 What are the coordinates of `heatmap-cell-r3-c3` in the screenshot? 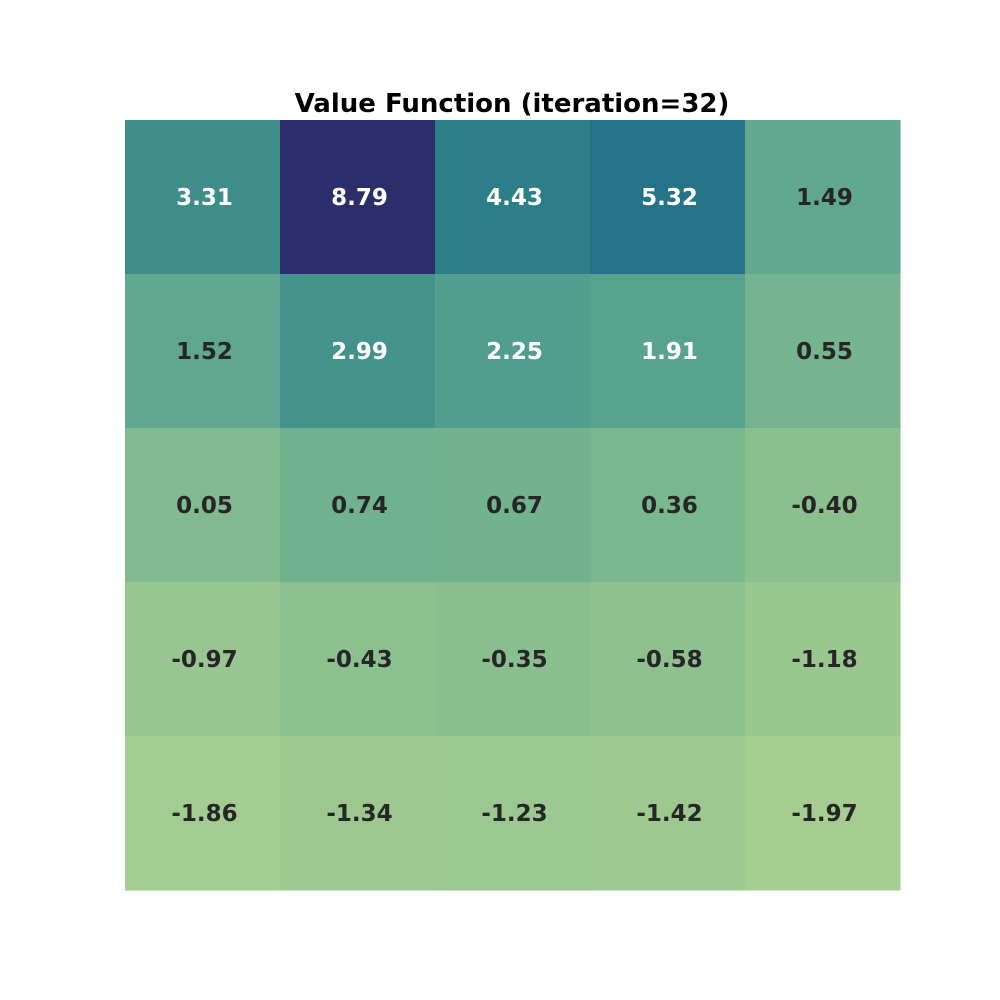 It's located at (668, 659).